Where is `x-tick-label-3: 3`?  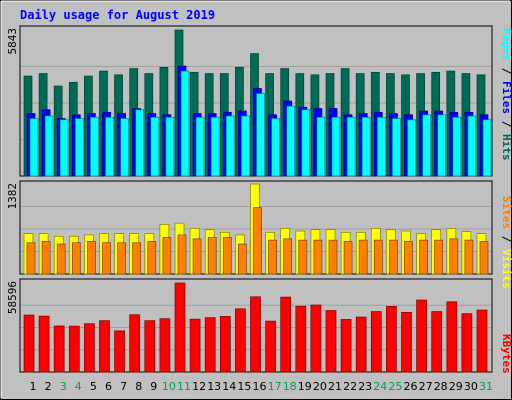
x-tick-label-3: 3 is located at coordinates (63, 386).